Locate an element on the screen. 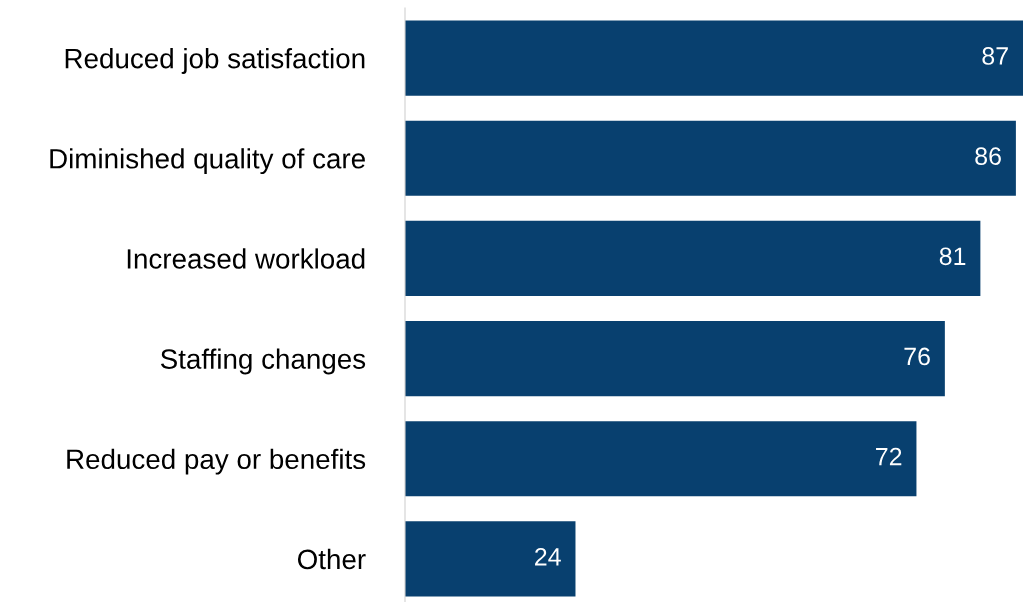 This screenshot has height=602, width=1023. y-tick-label: Reduced pay or benefits is located at coordinates (216, 461).